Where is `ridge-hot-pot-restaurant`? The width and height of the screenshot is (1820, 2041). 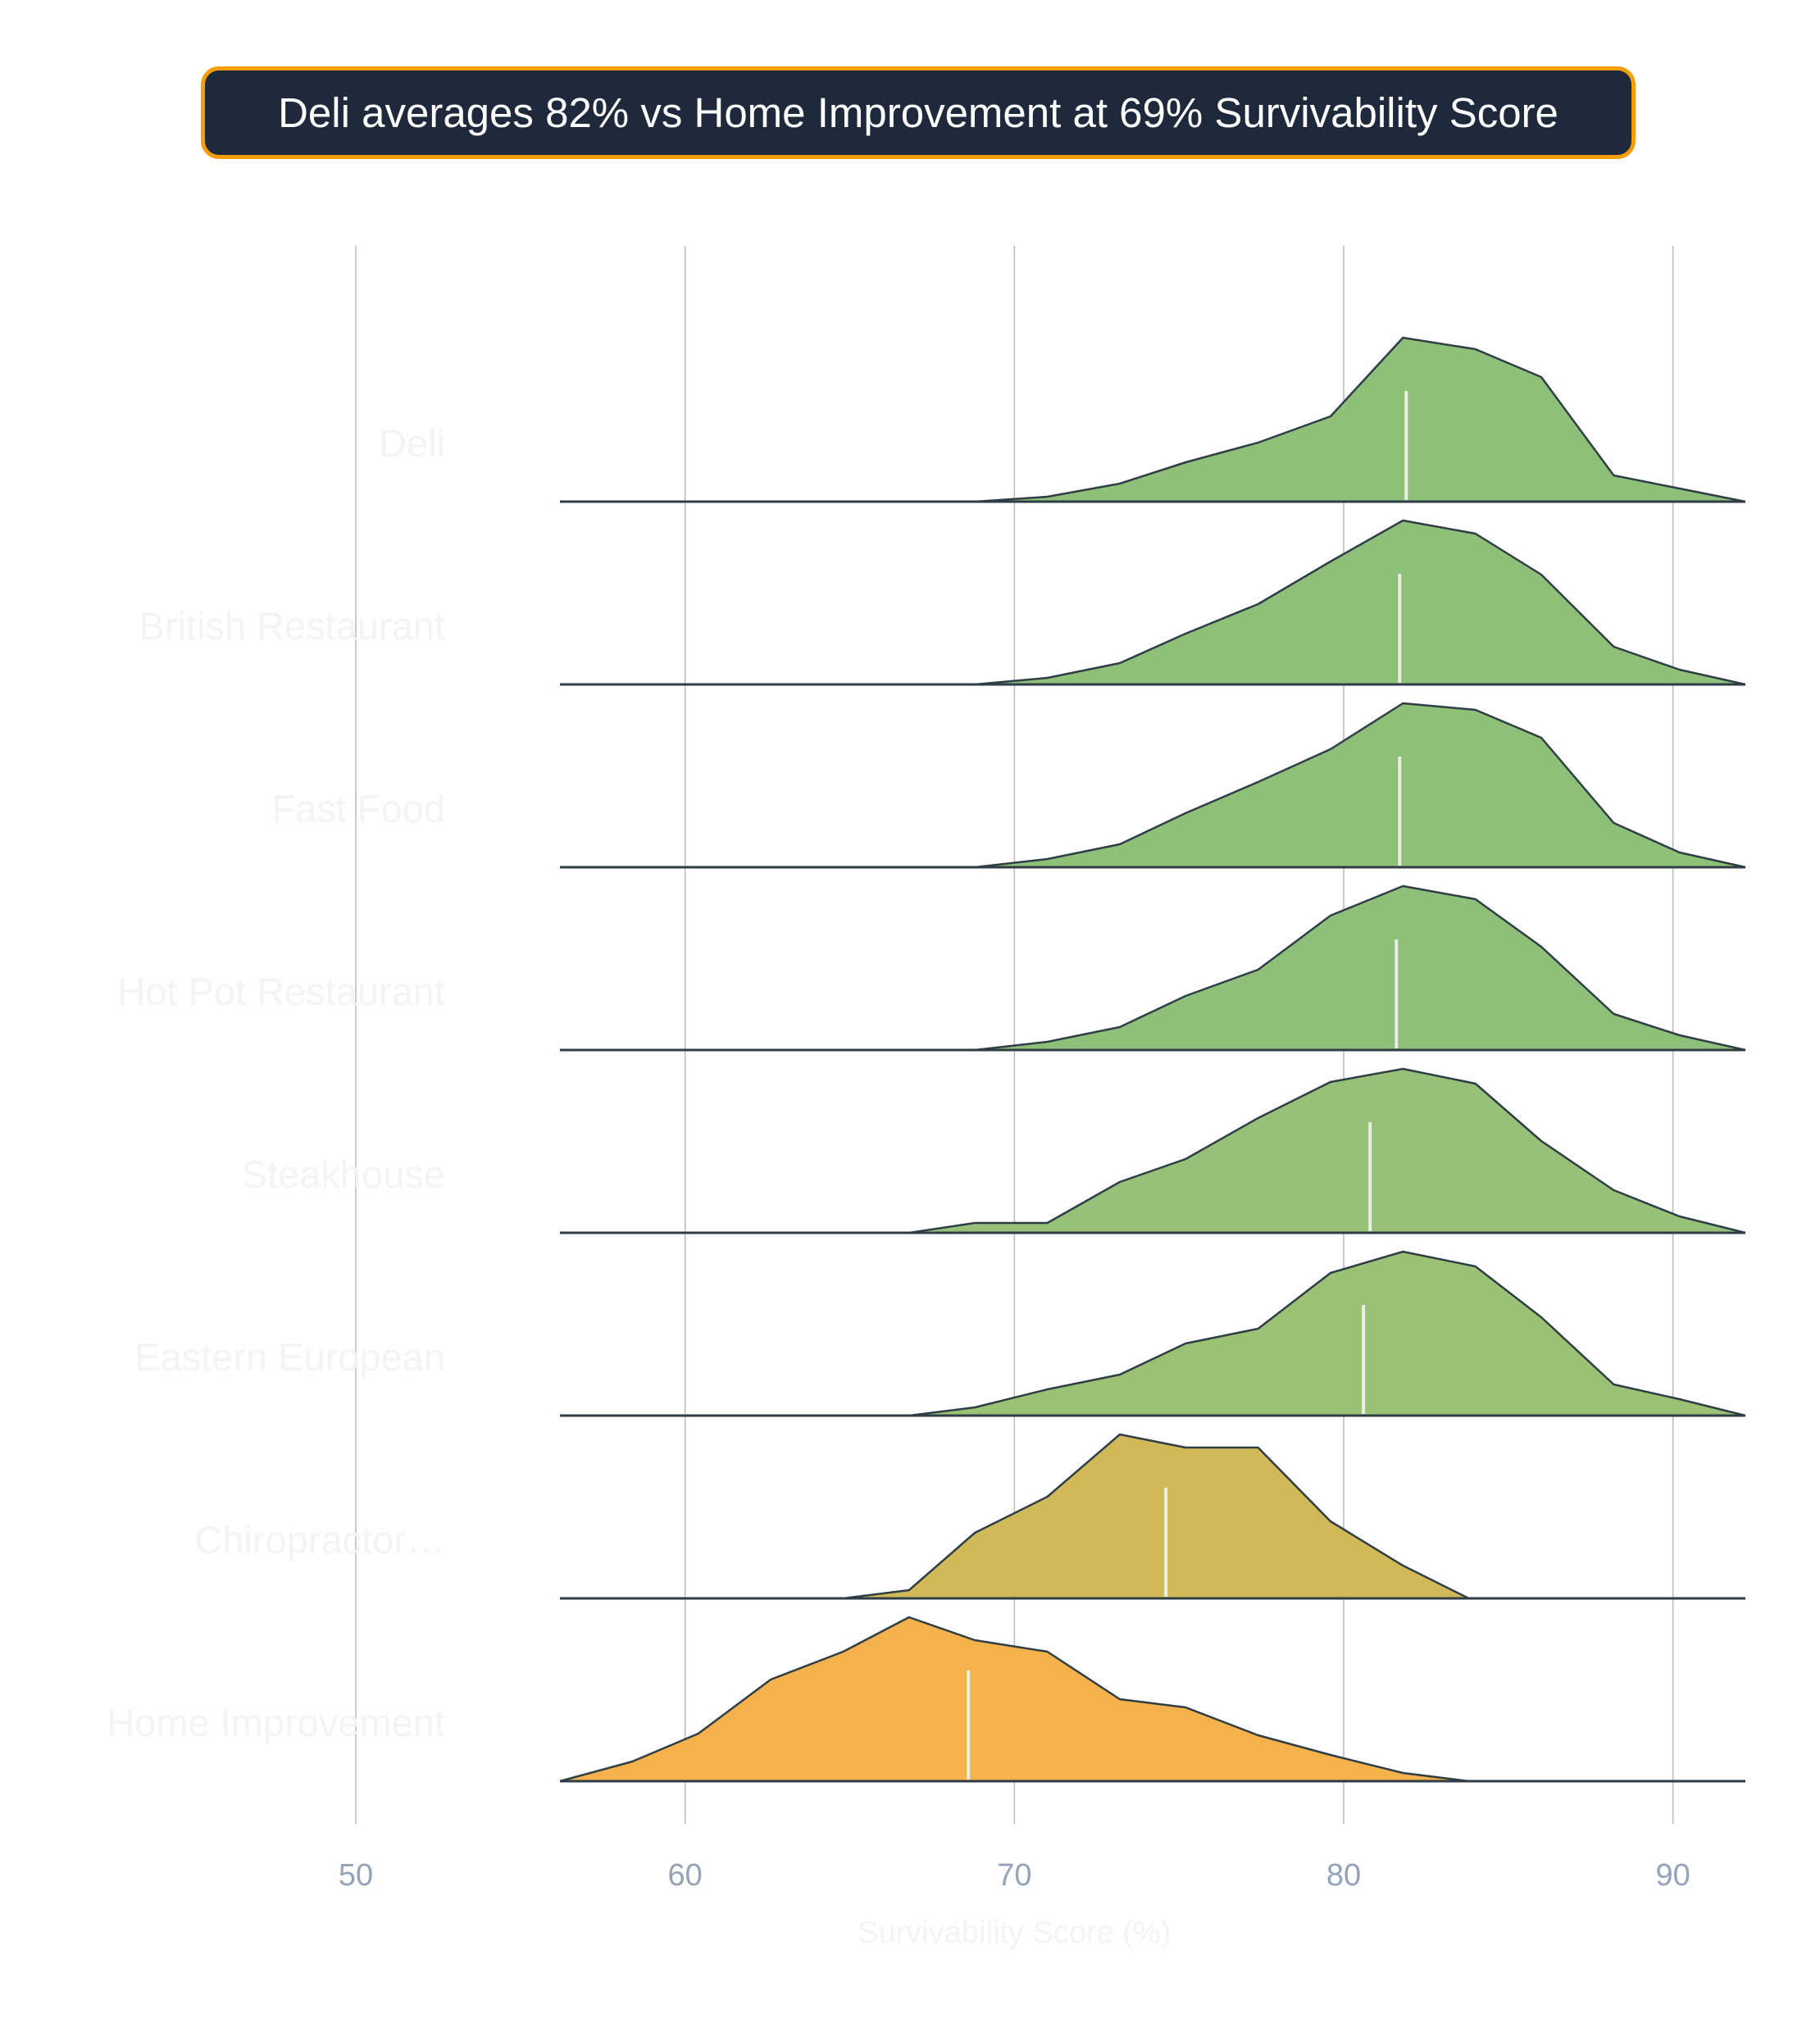 ridge-hot-pot-restaurant is located at coordinates (1153, 968).